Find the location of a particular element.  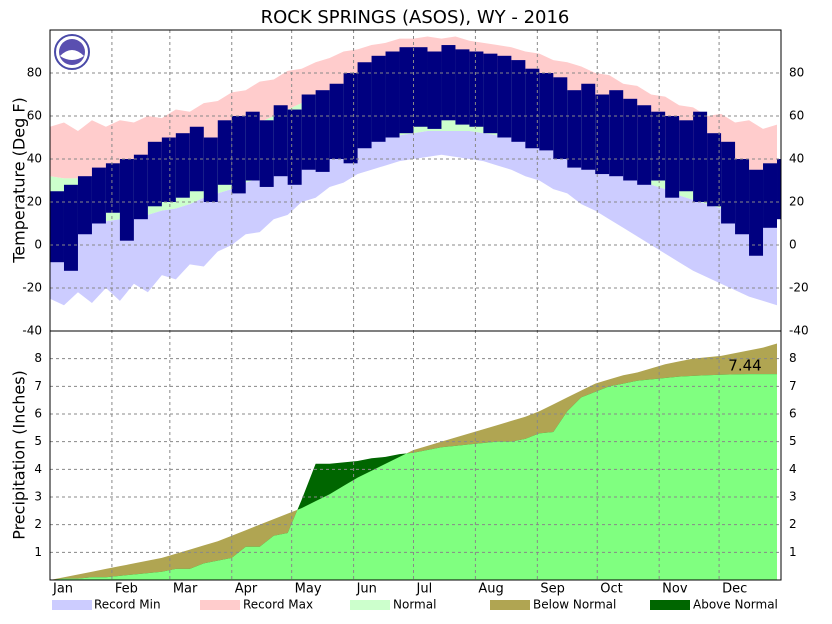

annotation: 7.44 is located at coordinates (744, 366).